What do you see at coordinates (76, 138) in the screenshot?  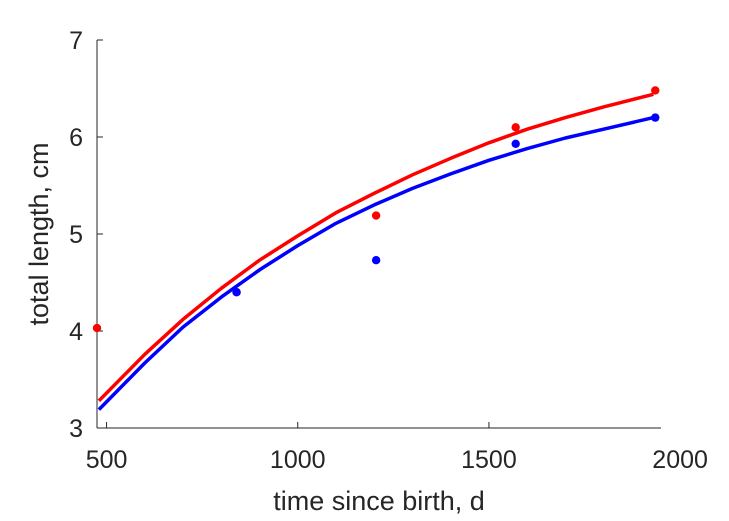 I see `y-tick-label: 6` at bounding box center [76, 138].